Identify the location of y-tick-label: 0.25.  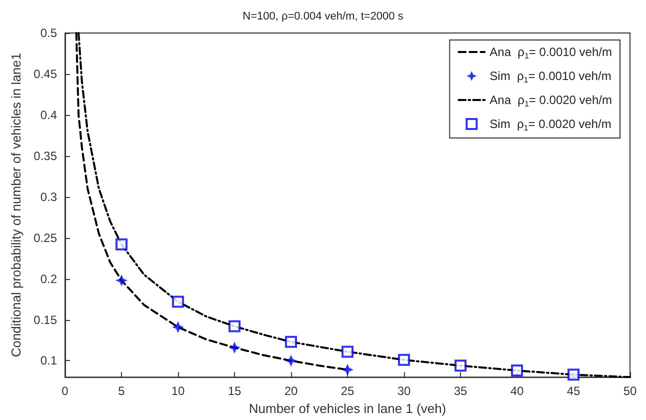
(46, 237).